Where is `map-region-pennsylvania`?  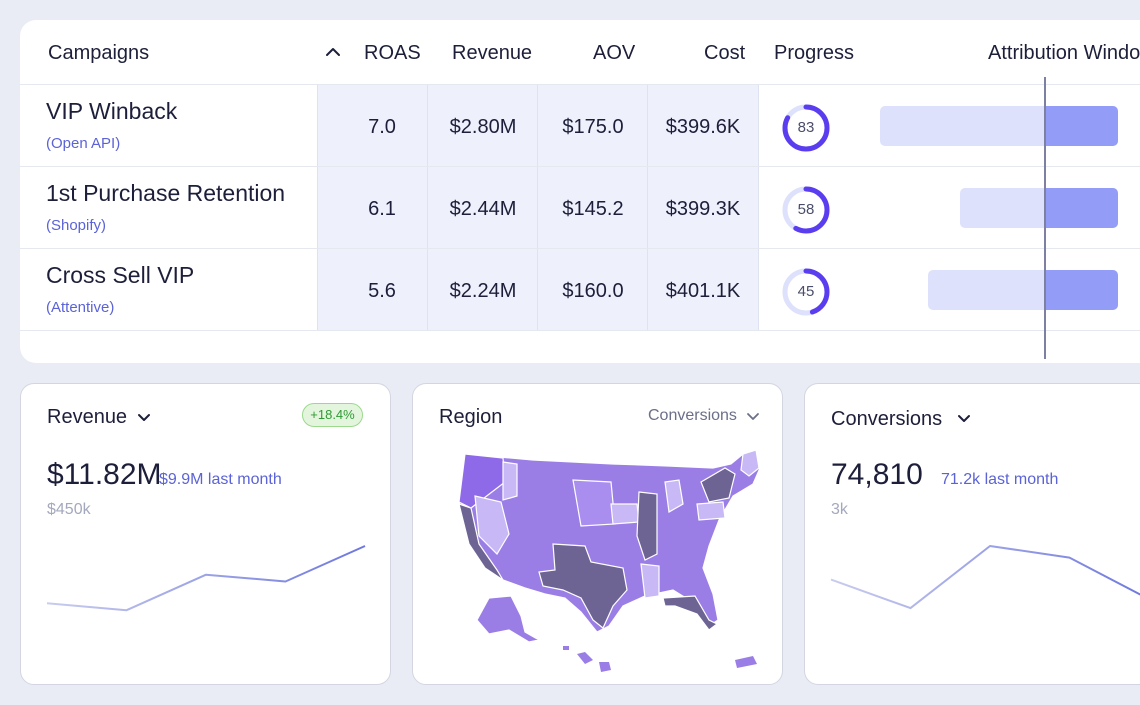 map-region-pennsylvania is located at coordinates (711, 511).